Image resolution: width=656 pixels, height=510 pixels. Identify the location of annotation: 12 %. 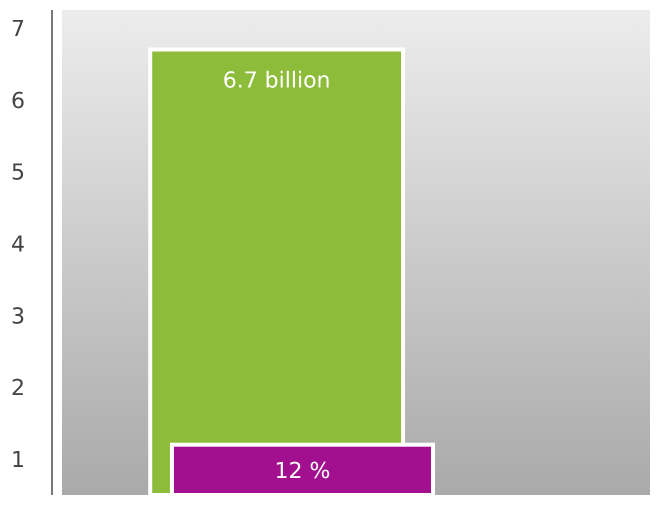
(302, 471).